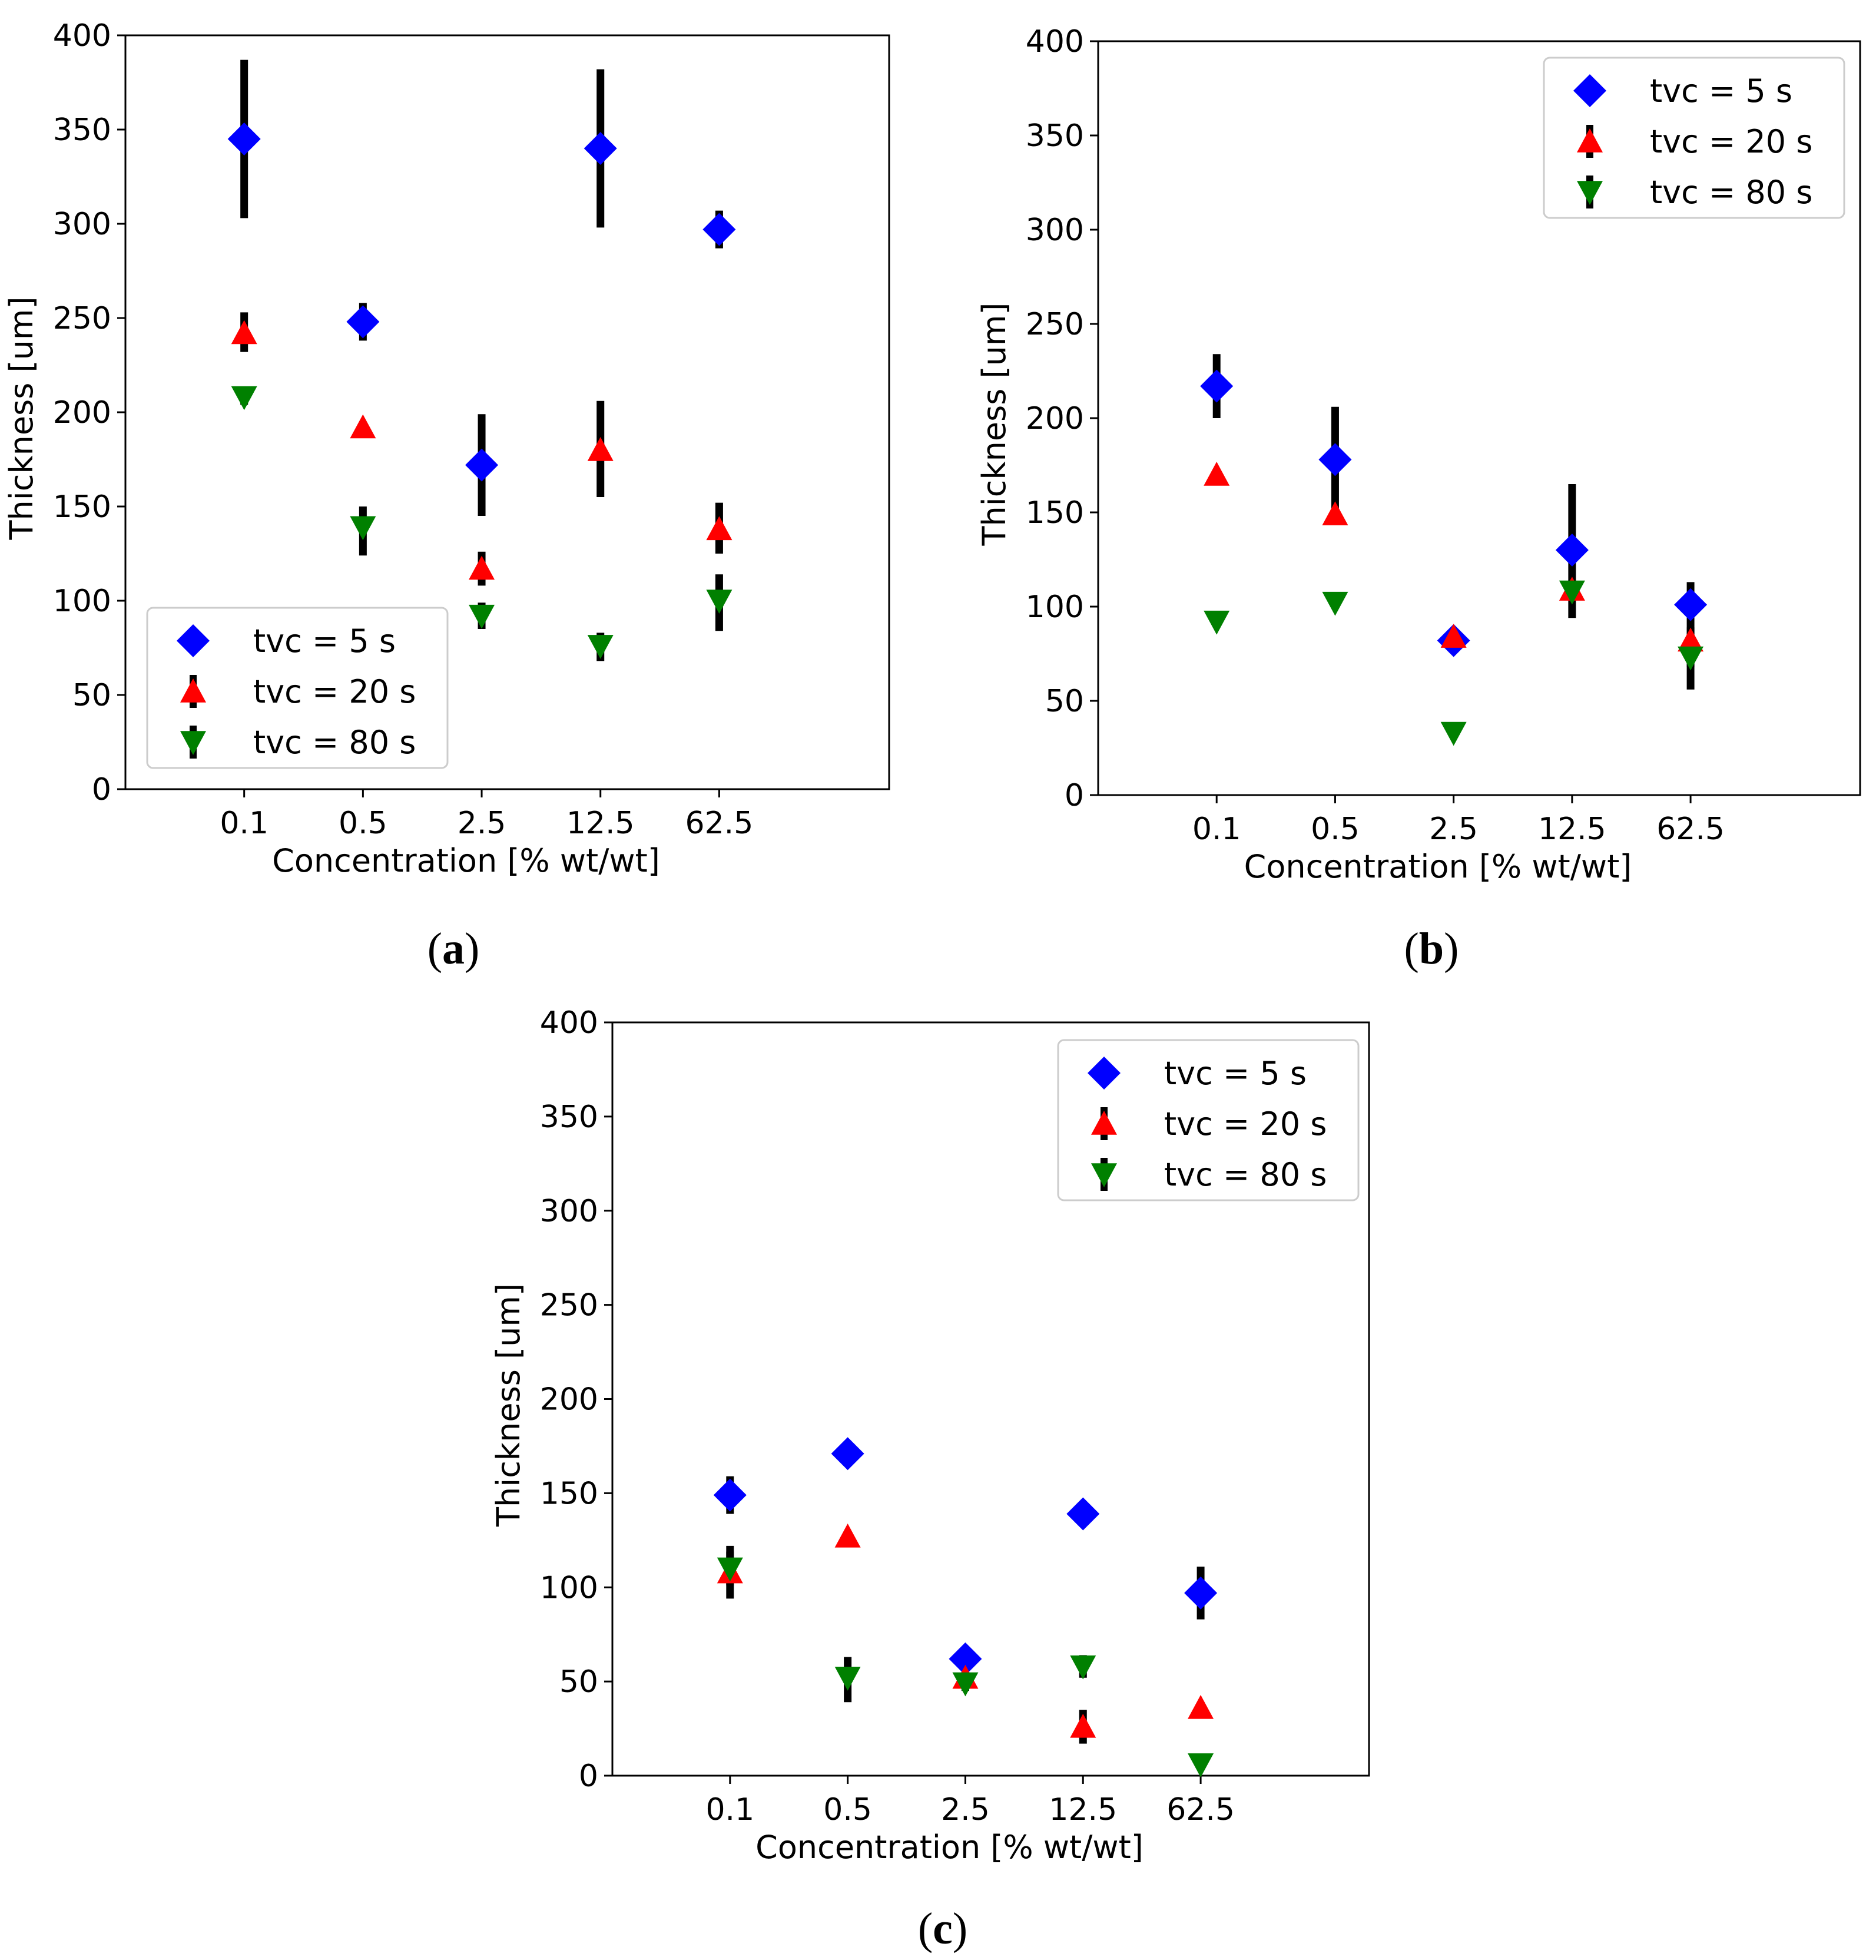  I want to click on y-tick-label-b: 150, so click(1055, 513).